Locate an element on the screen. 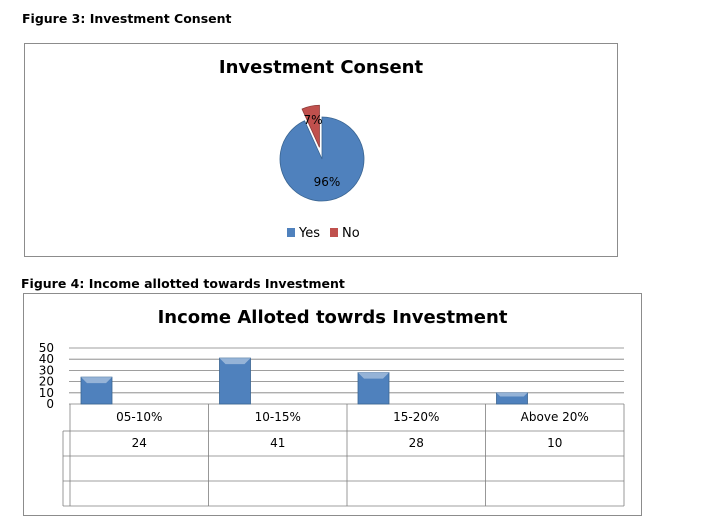 This screenshot has width=712, height=521. value-label: 24 is located at coordinates (139, 443).